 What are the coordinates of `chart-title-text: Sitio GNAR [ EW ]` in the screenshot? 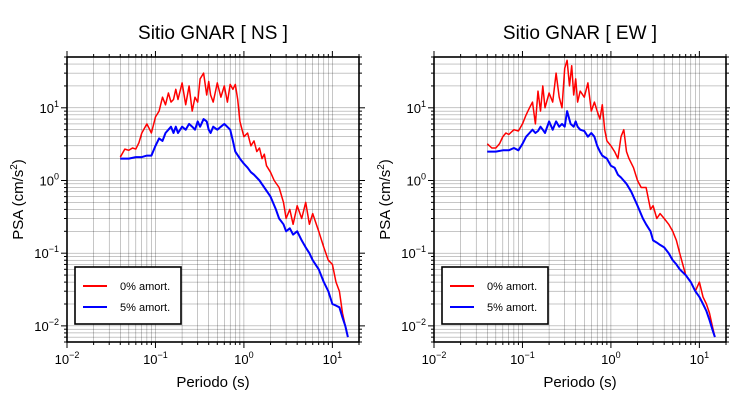 It's located at (580, 33).